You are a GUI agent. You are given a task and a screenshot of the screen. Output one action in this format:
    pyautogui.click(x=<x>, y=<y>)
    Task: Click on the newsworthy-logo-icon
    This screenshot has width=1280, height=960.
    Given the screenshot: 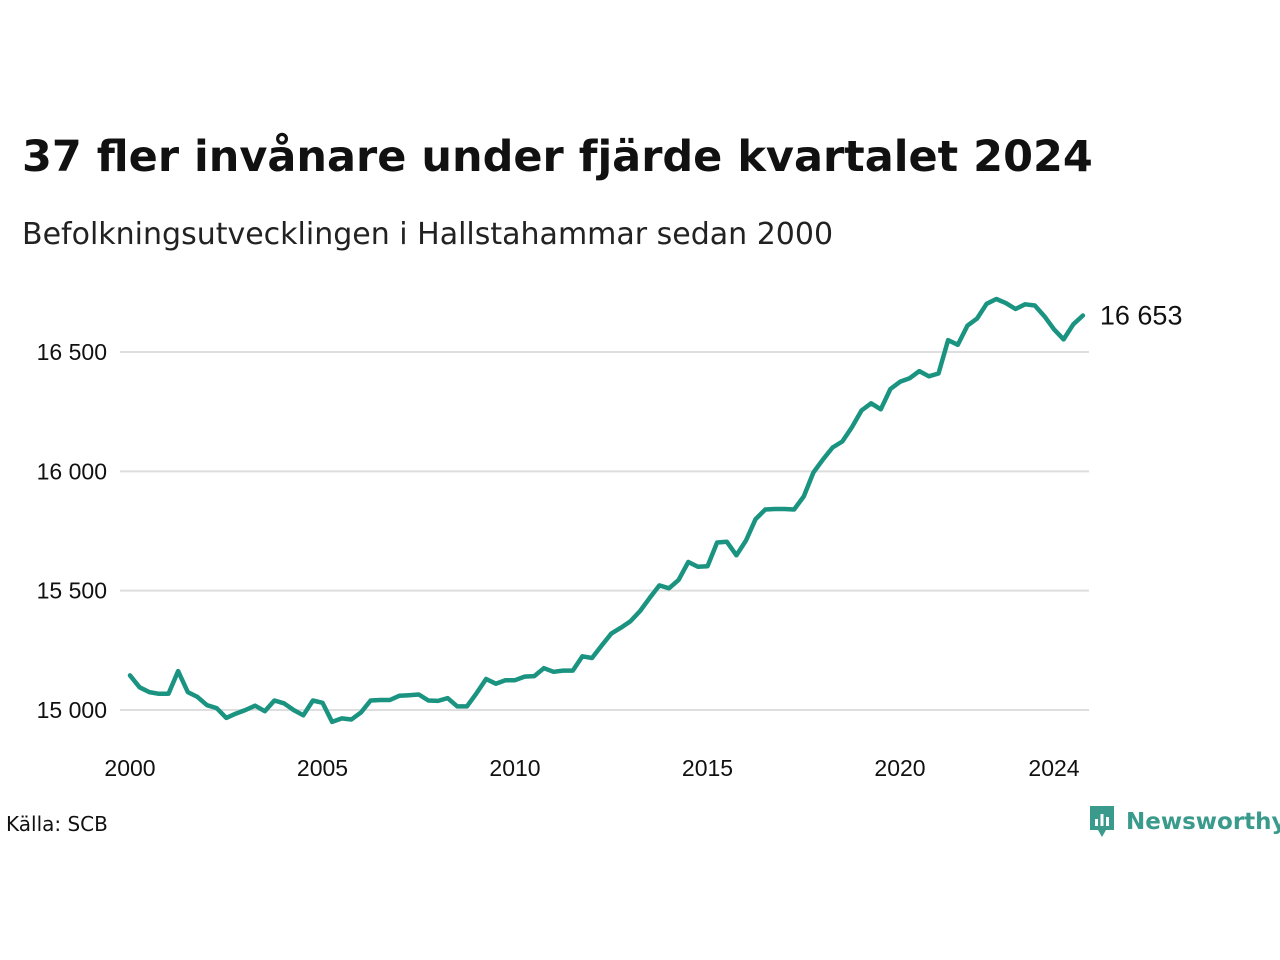 What is the action you would take?
    pyautogui.click(x=1102, y=821)
    